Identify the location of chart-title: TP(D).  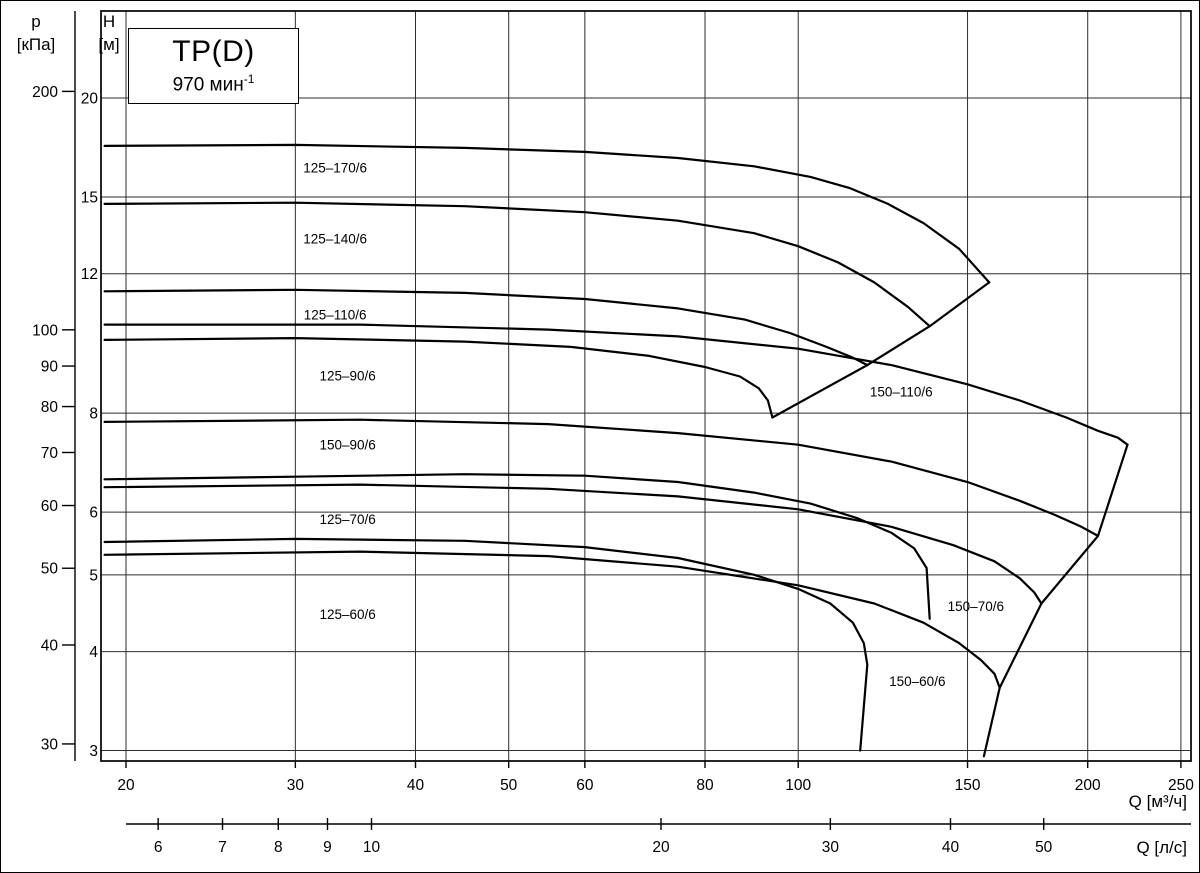
(213, 52).